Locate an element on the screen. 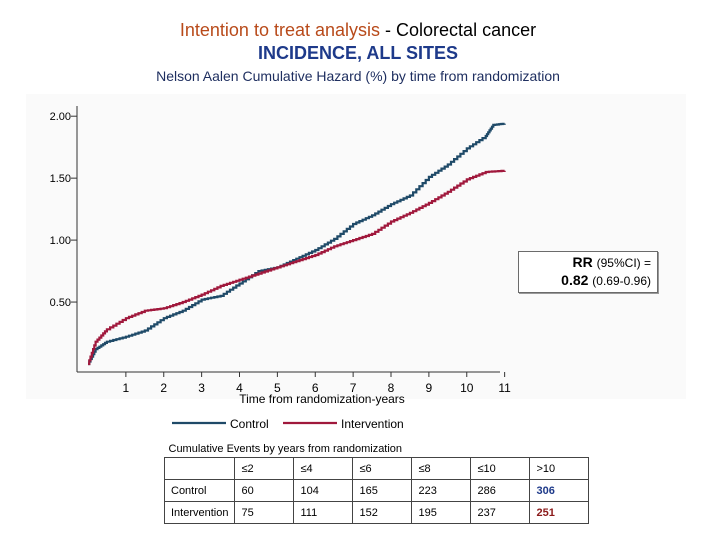 The width and height of the screenshot is (720, 540). x-tick-label: 2 is located at coordinates (163, 388).